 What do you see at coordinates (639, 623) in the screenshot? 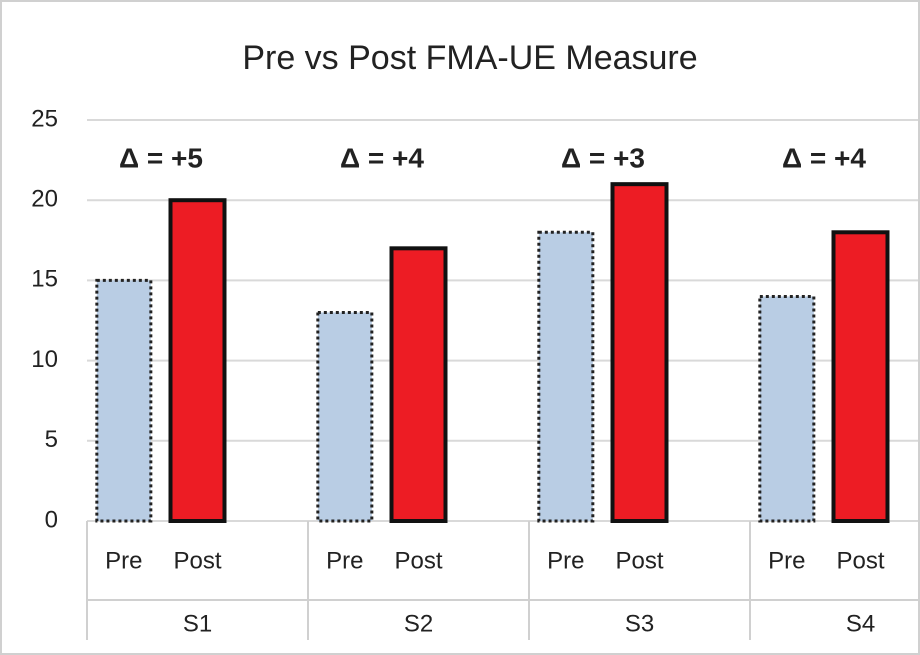
I see `group-label: S3` at bounding box center [639, 623].